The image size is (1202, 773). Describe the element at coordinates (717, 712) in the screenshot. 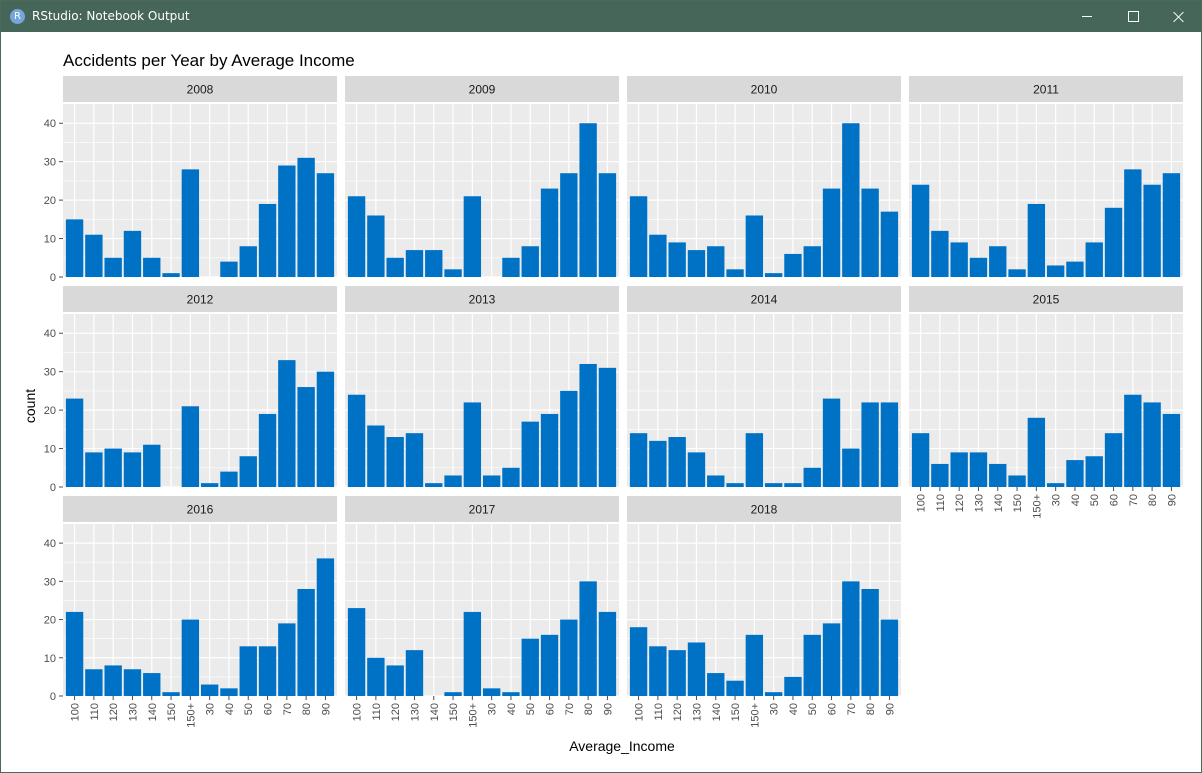

I see `x-tick-label: 140` at that location.